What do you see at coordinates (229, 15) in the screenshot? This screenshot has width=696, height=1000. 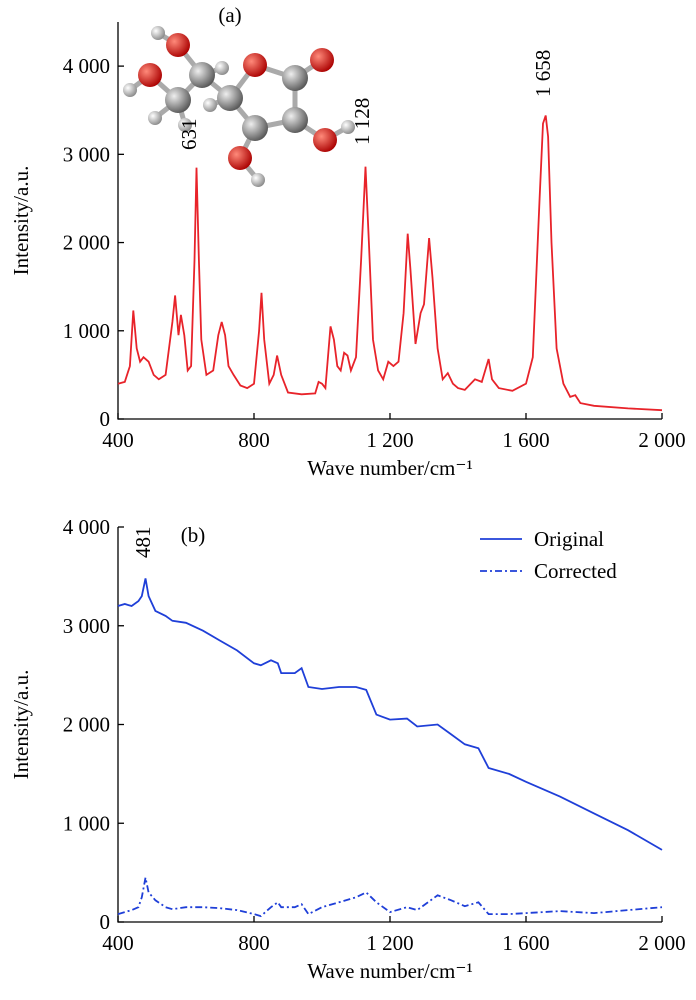 I see `annotation: (a)` at bounding box center [229, 15].